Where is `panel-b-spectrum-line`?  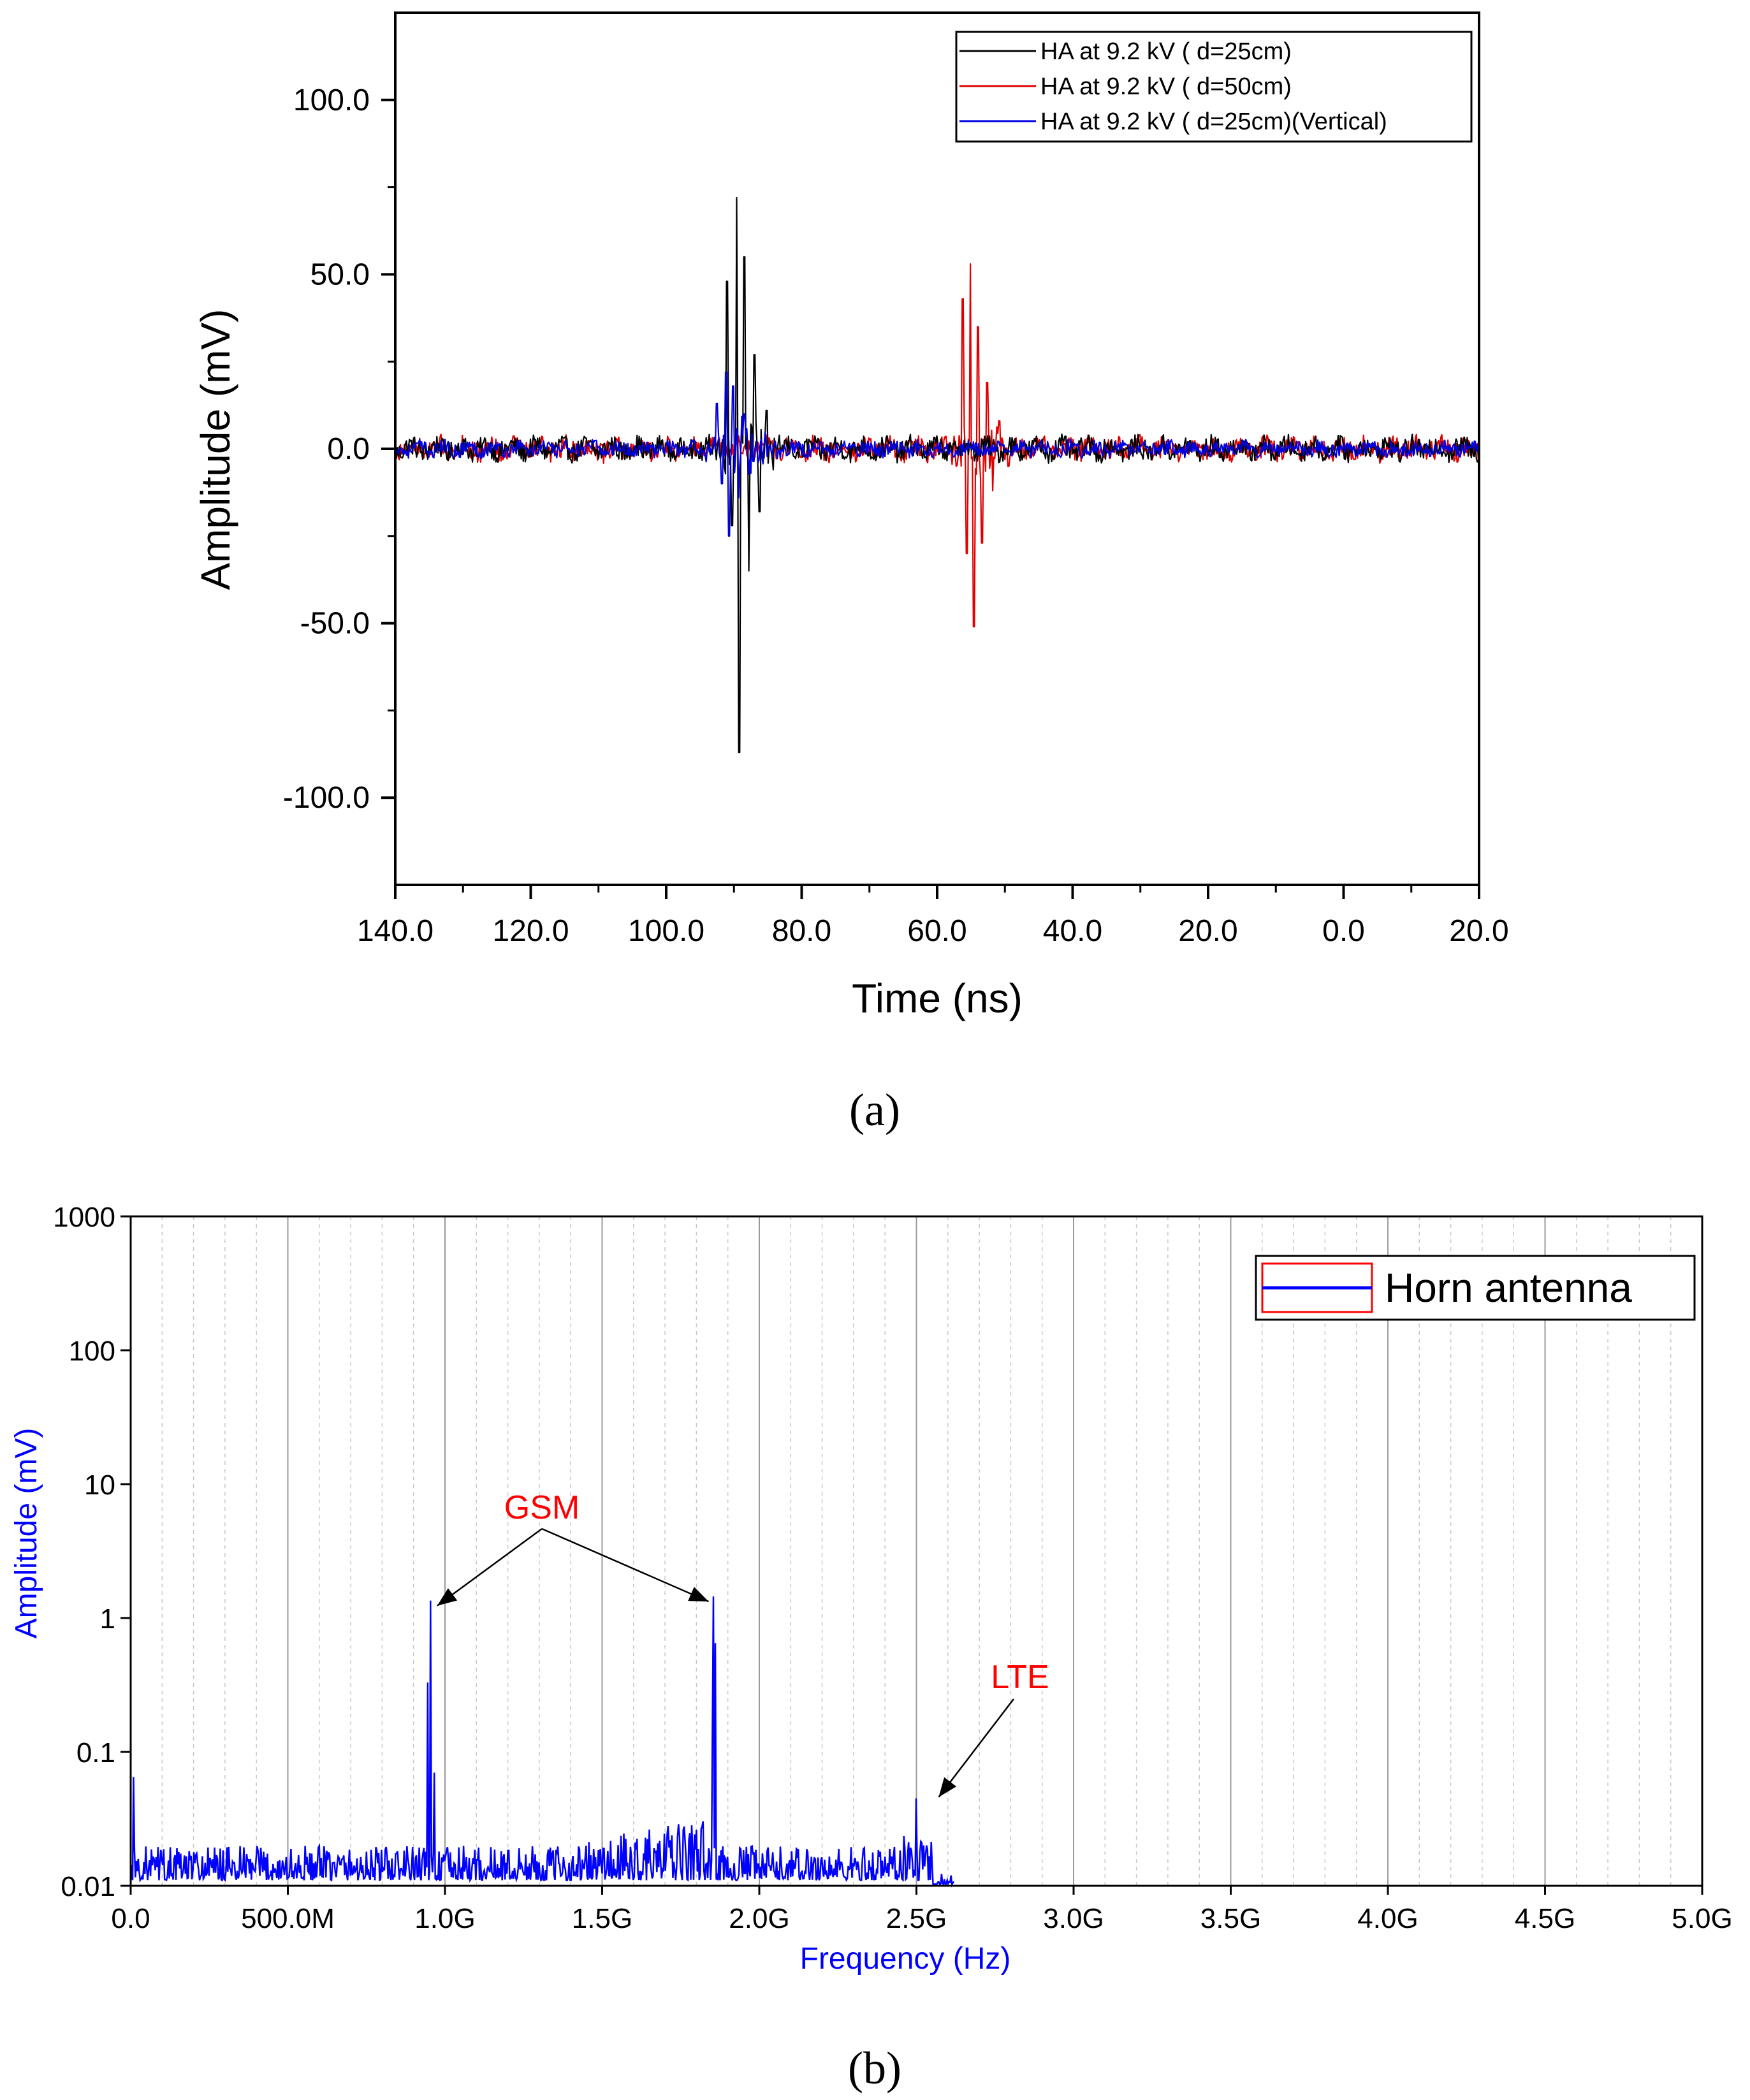
panel-b-spectrum-line is located at coordinates (542, 1742).